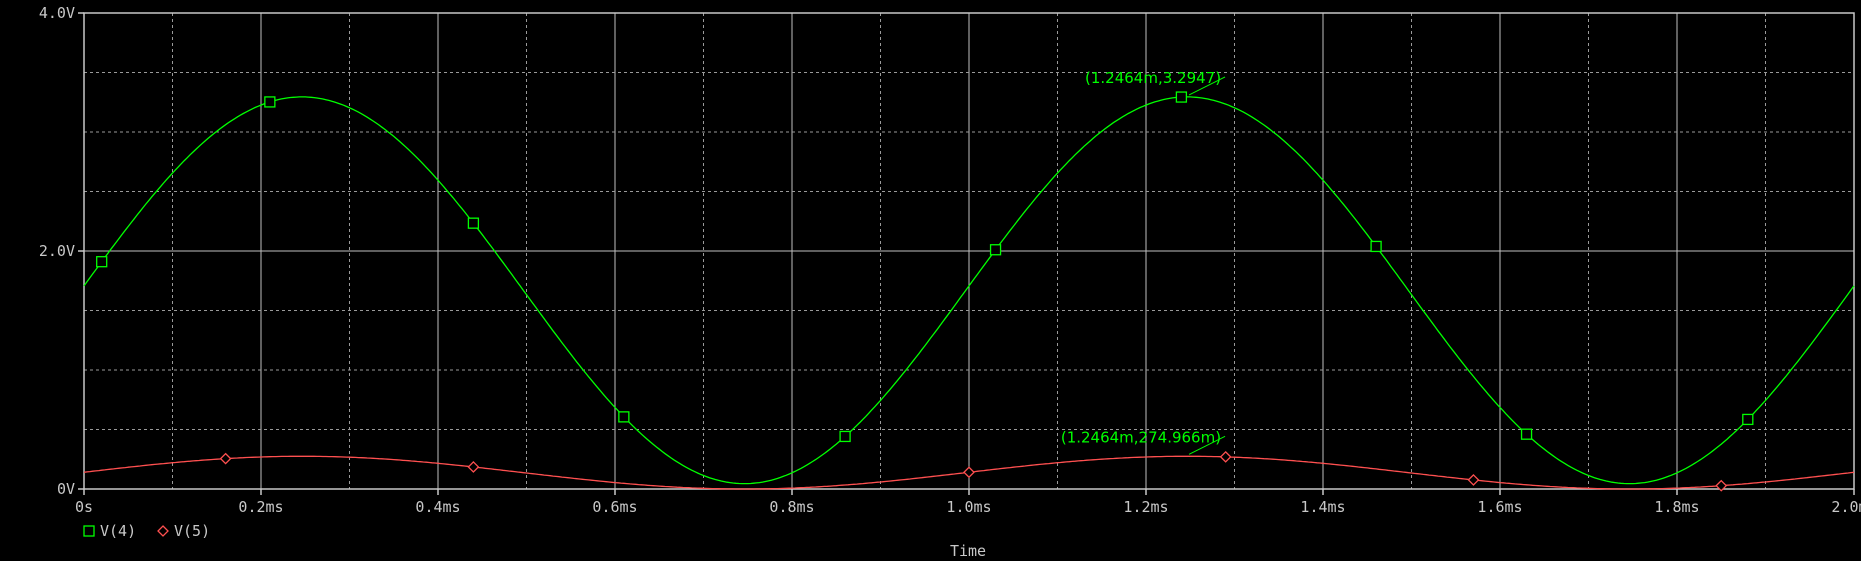 This screenshot has height=561, width=1861. Describe the element at coordinates (1846, 507) in the screenshot. I see `x-tick-label: 2.0ms` at that location.